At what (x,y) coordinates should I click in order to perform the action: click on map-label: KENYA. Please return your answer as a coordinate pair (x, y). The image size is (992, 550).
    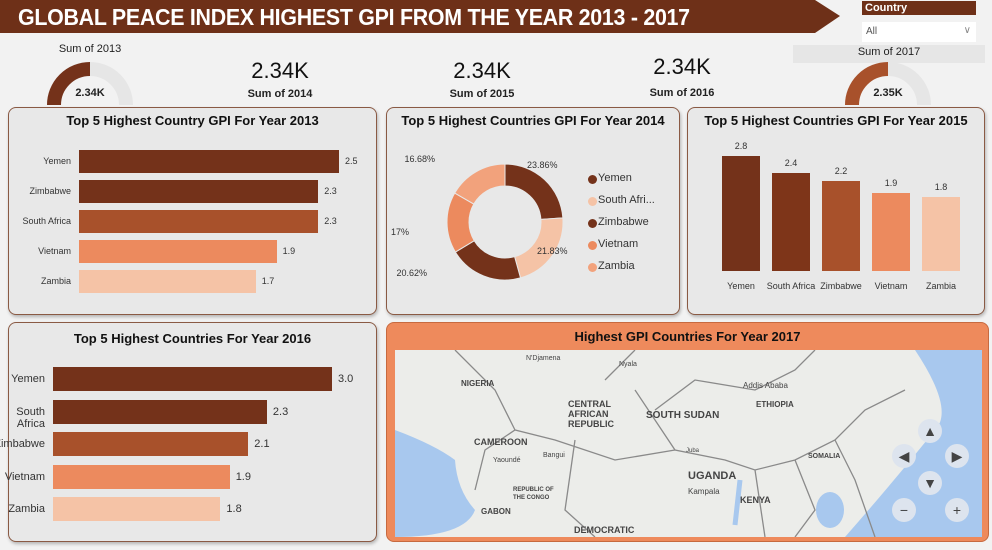
    Looking at the image, I should click on (755, 500).